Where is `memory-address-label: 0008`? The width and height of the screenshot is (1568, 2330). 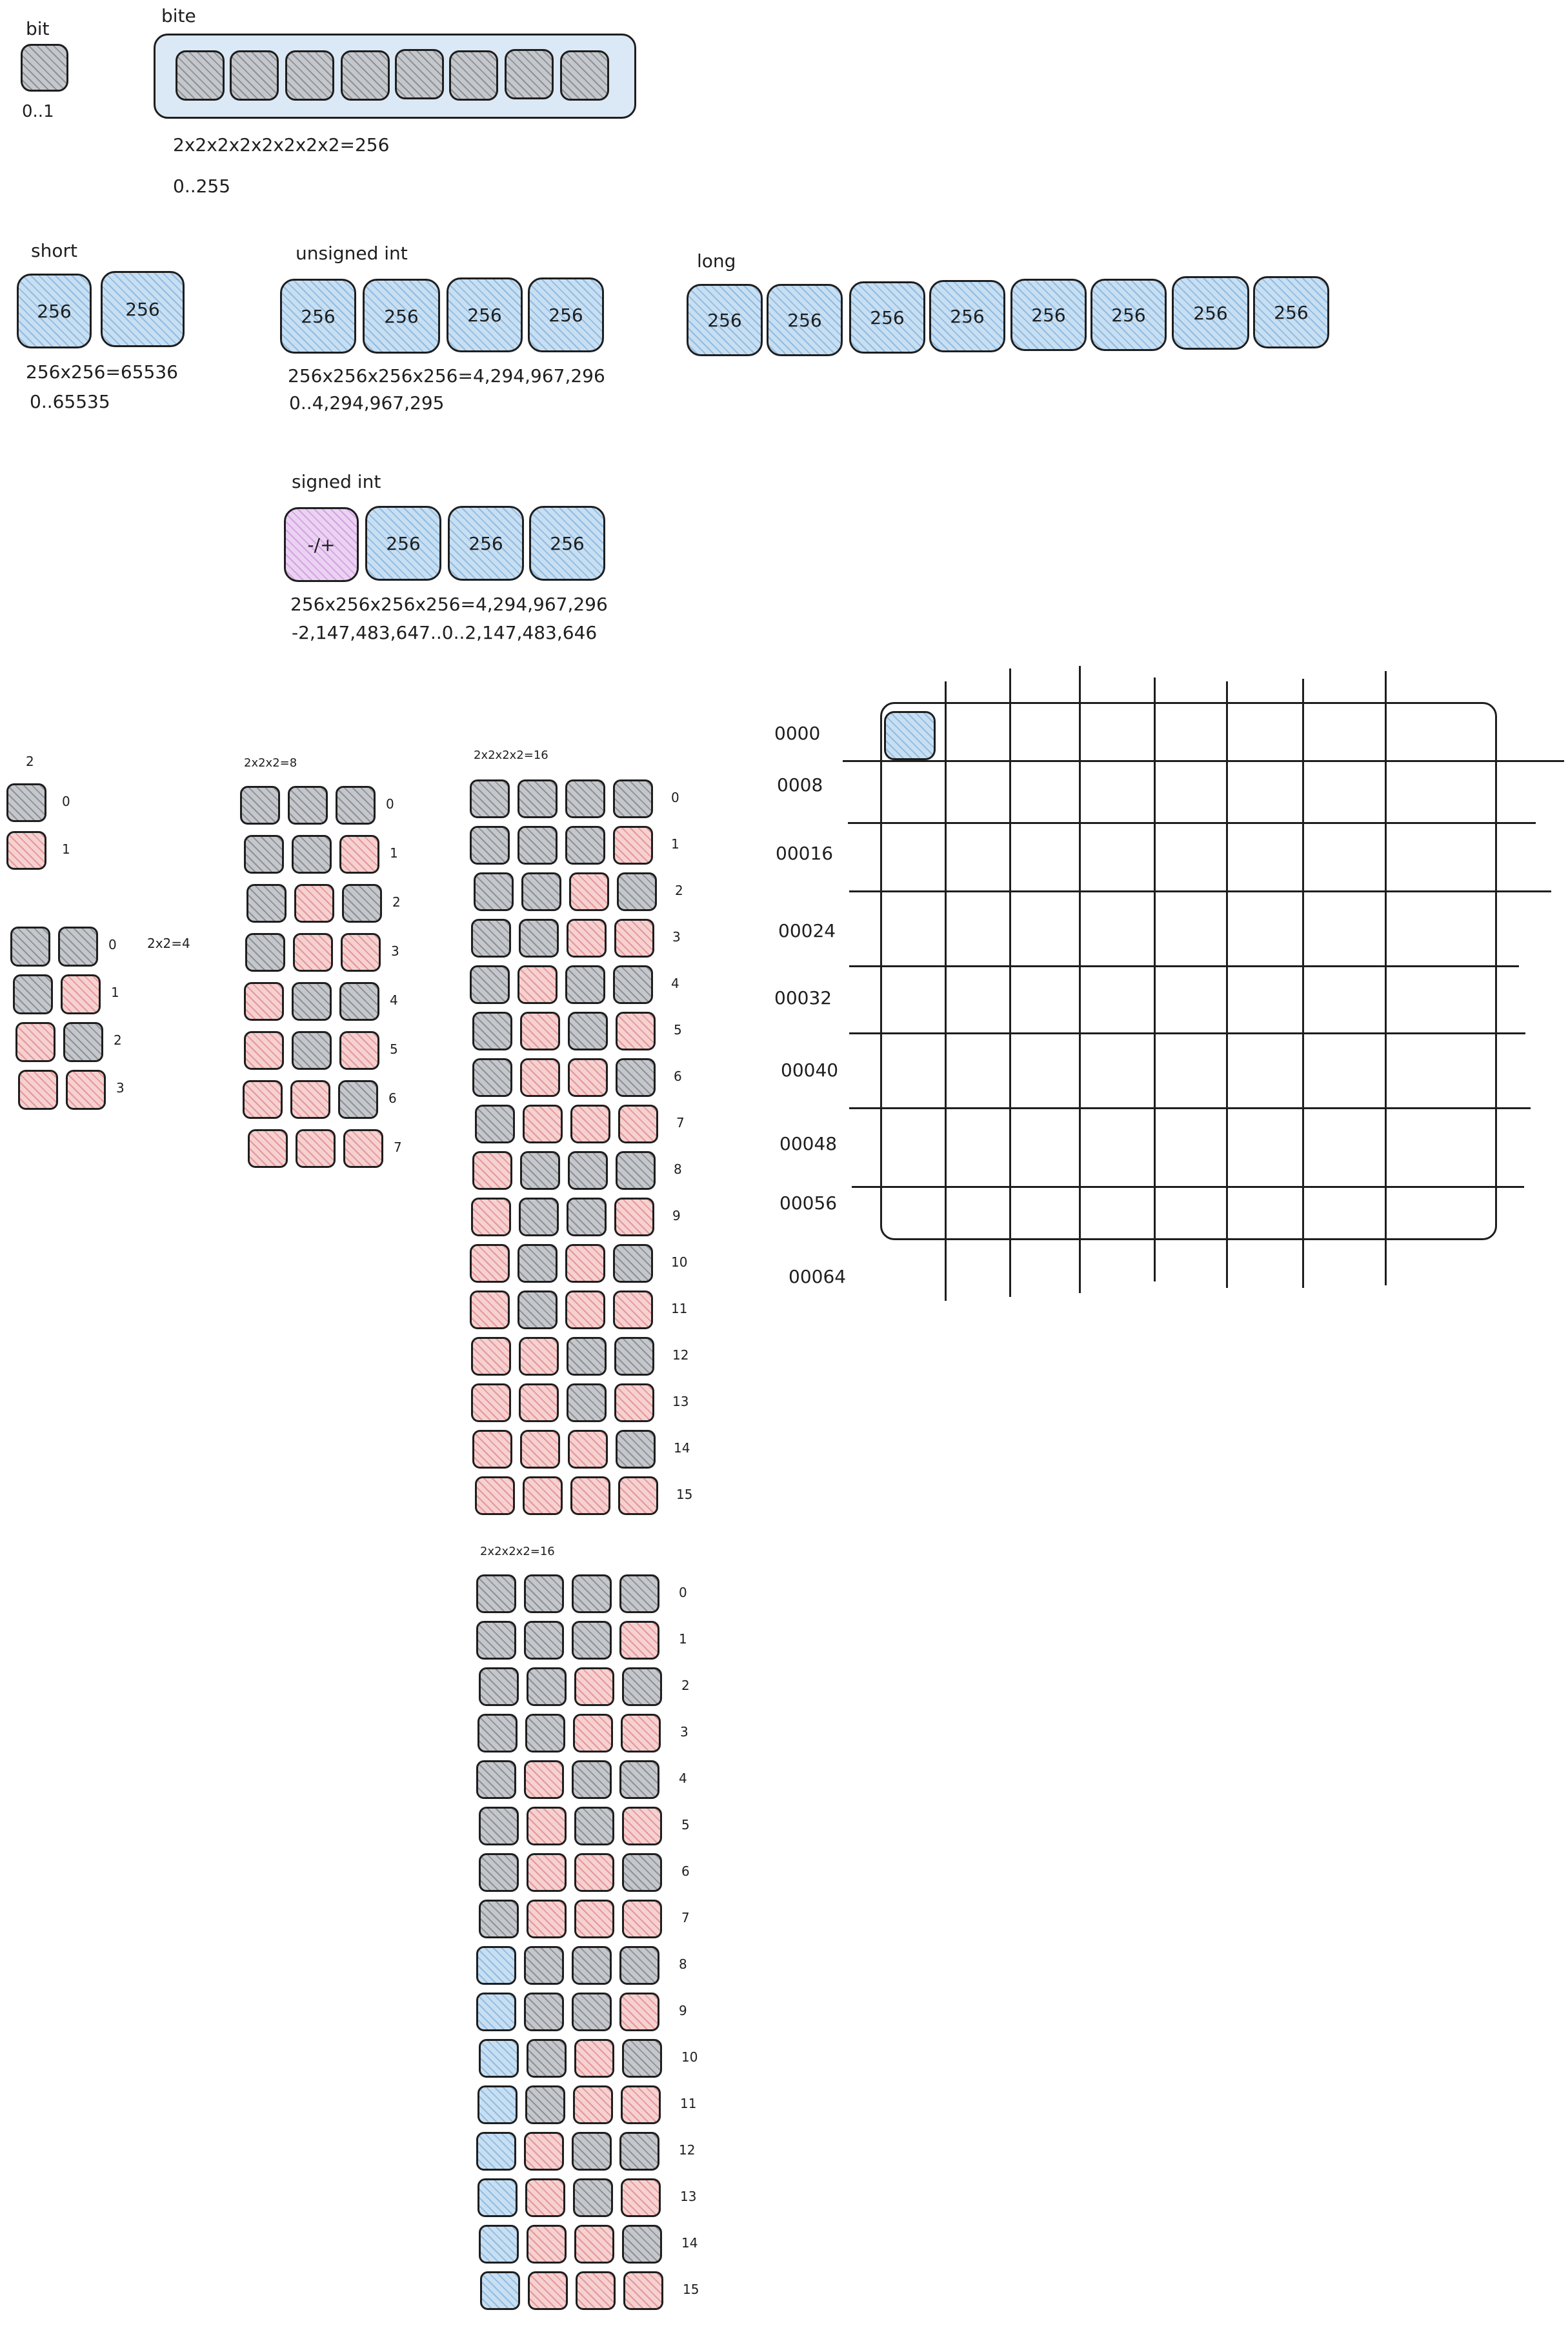 memory-address-label: 0008 is located at coordinates (800, 785).